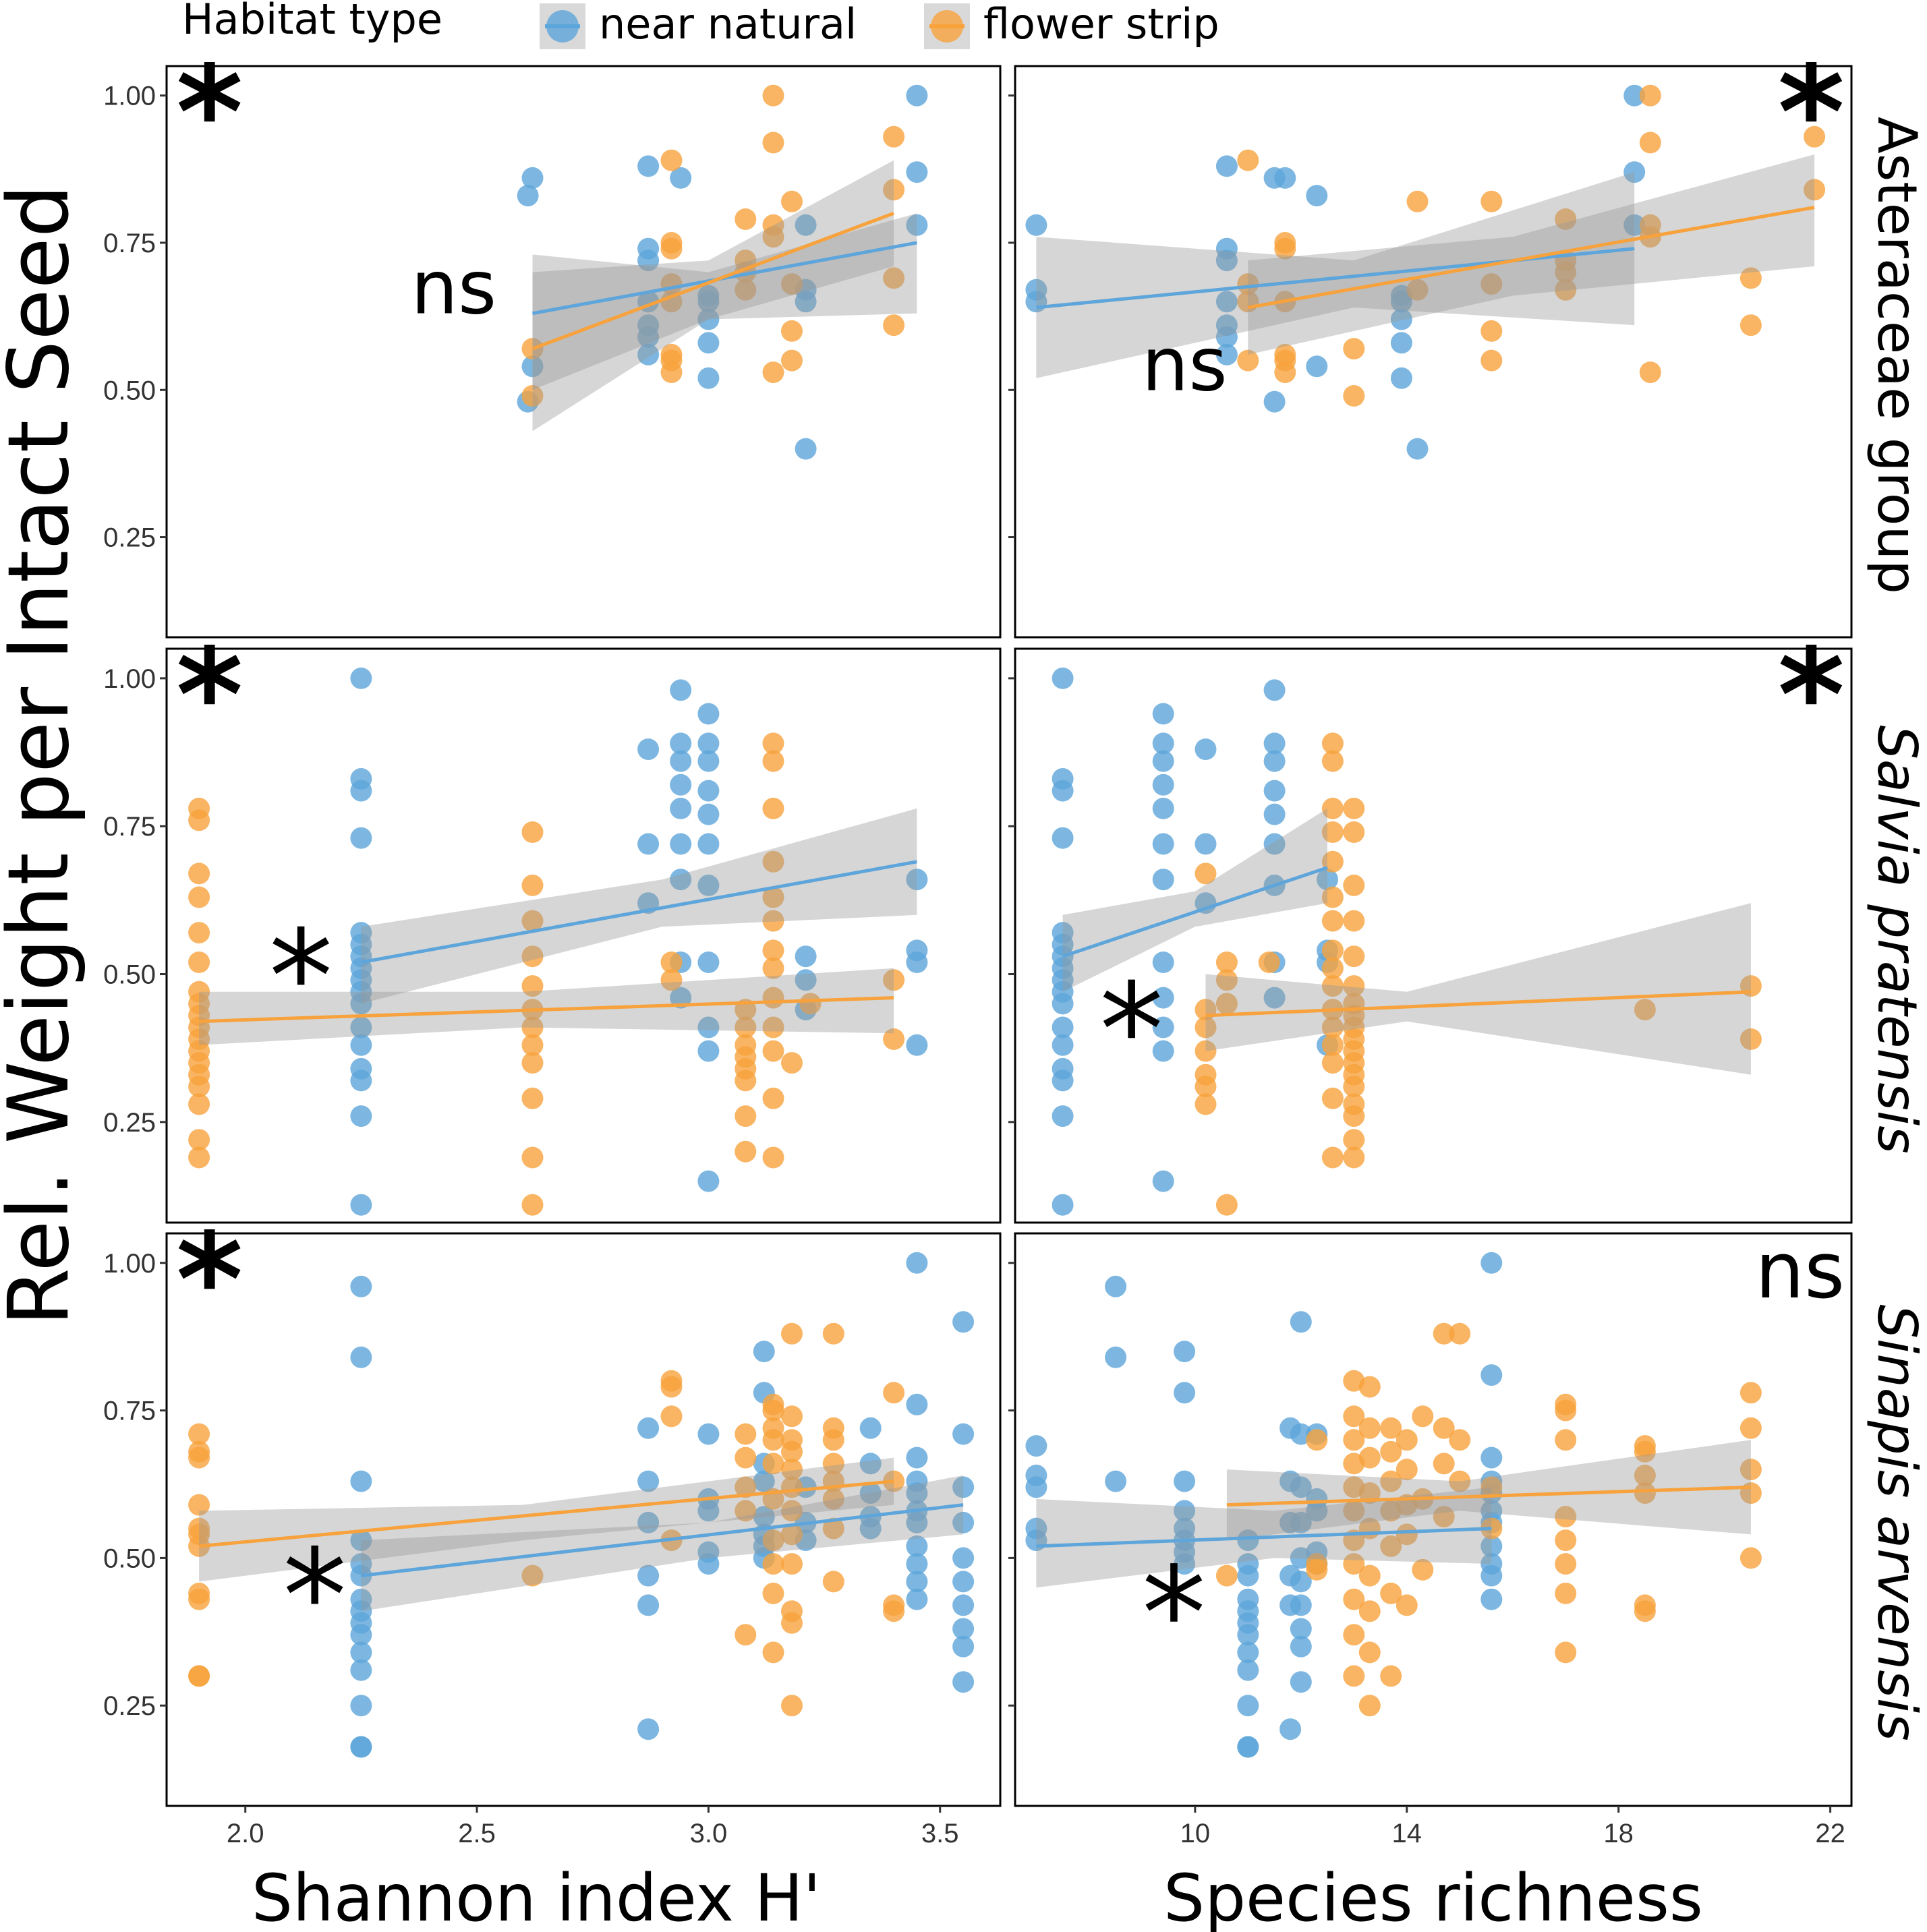  Describe the element at coordinates (1264, 1537) in the screenshot. I see `fit-line-near-natural` at that location.